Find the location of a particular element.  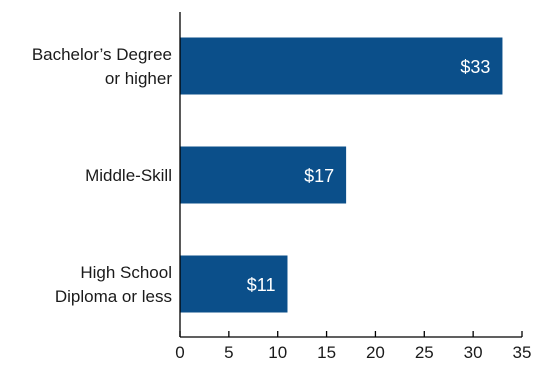

x-tick-label: 20 is located at coordinates (375, 352).